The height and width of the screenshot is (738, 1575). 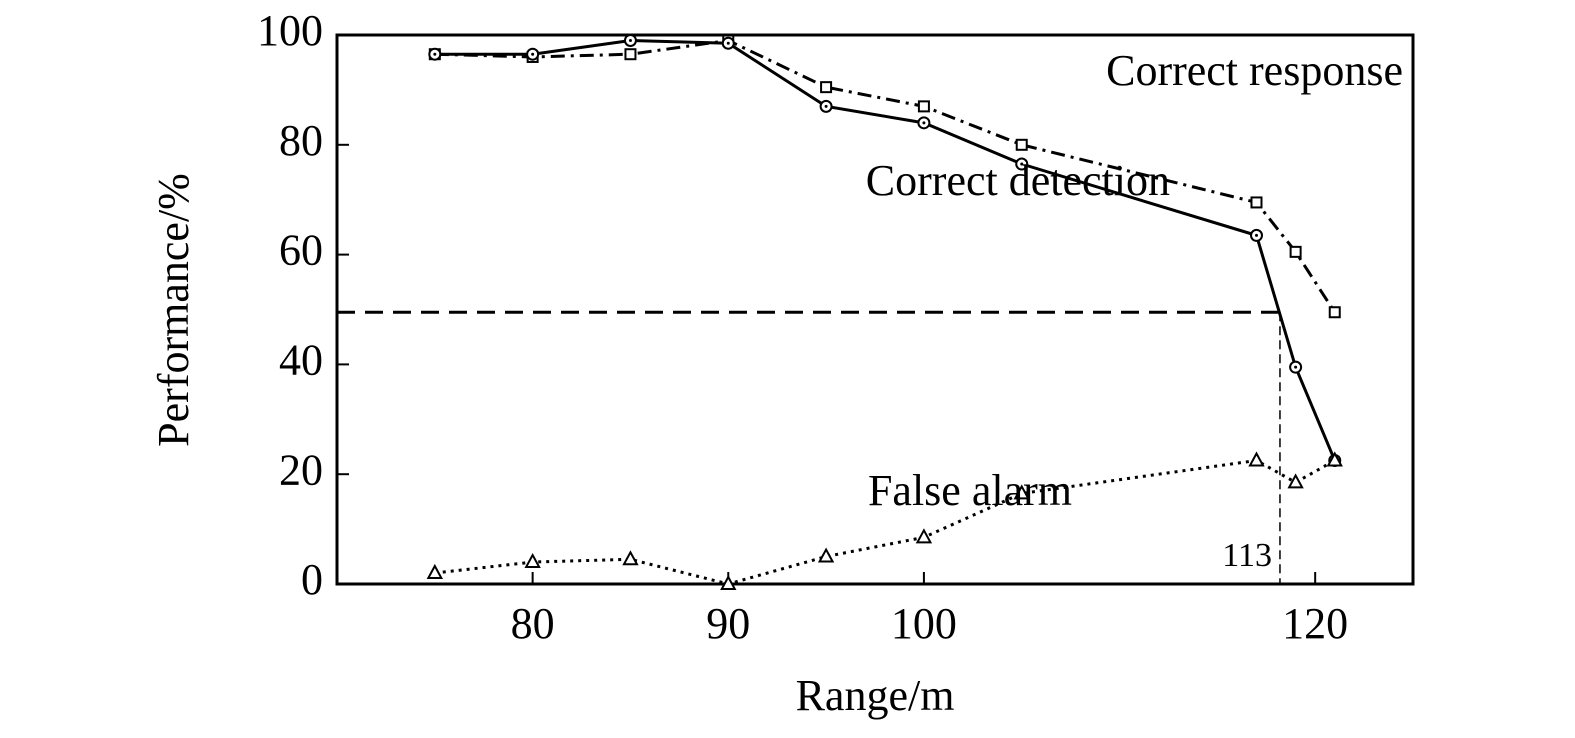 What do you see at coordinates (290, 30) in the screenshot?
I see `y-tick-label: 100` at bounding box center [290, 30].